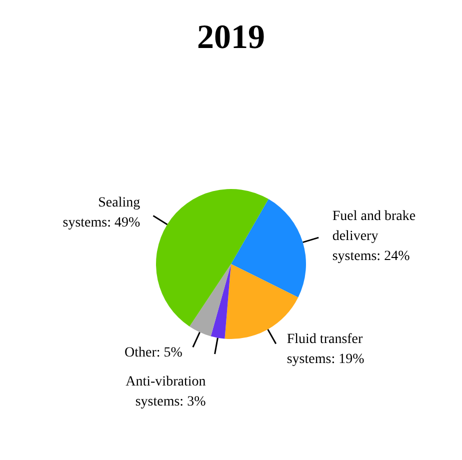  I want to click on slice-label: Anti-vibration systems: 3%, so click(166, 392).